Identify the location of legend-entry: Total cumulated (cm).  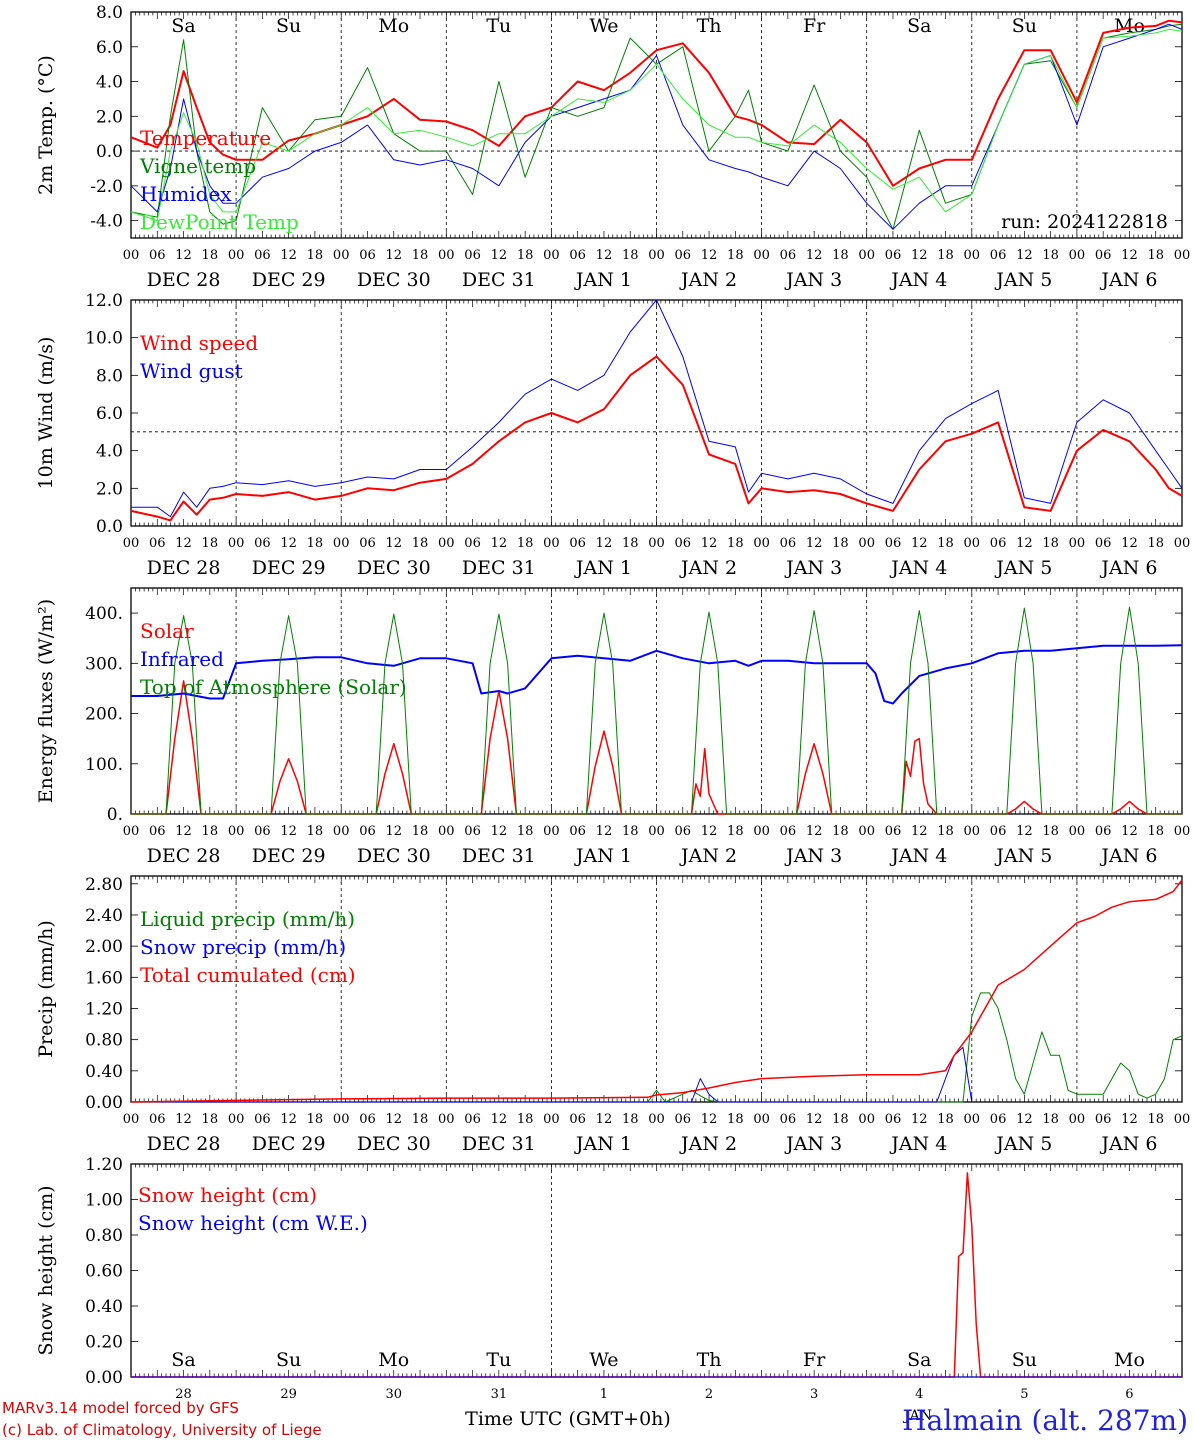
(248, 975).